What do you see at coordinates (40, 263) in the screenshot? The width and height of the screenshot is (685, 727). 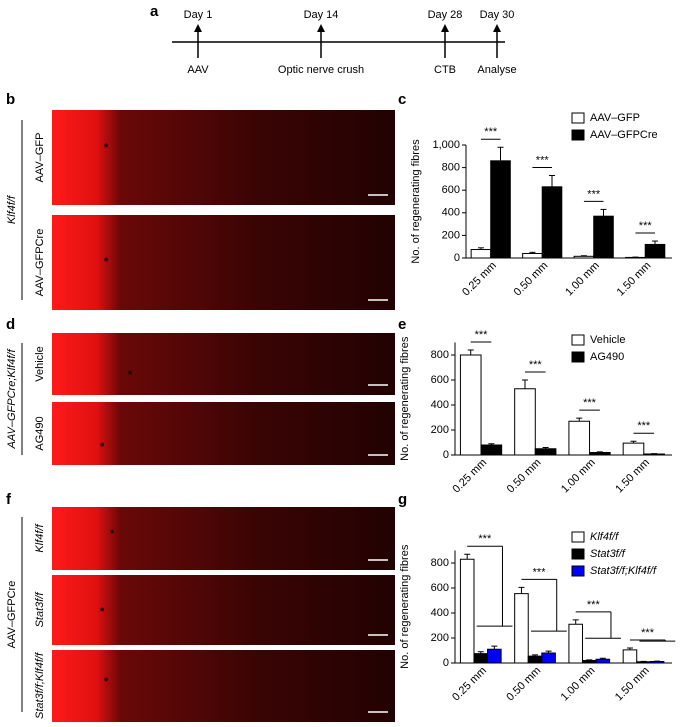 I see `image-row-label: AAV–GFPCre` at bounding box center [40, 263].